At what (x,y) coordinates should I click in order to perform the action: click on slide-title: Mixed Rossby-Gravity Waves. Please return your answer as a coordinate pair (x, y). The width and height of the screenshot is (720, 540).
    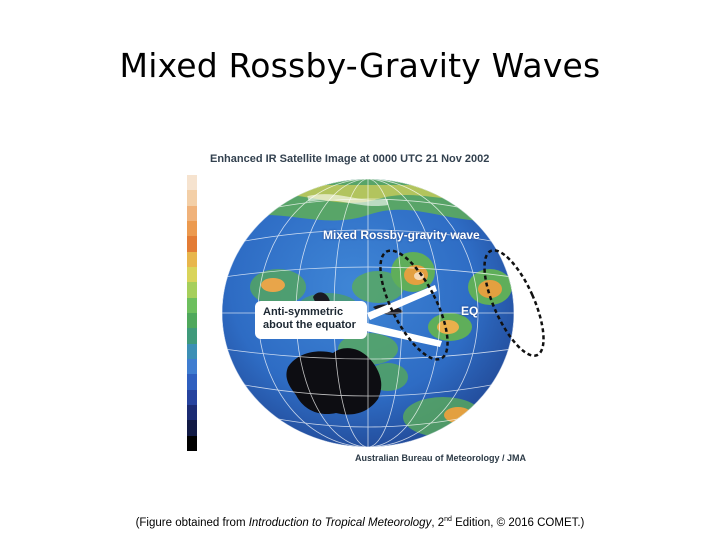
    Looking at the image, I should click on (360, 65).